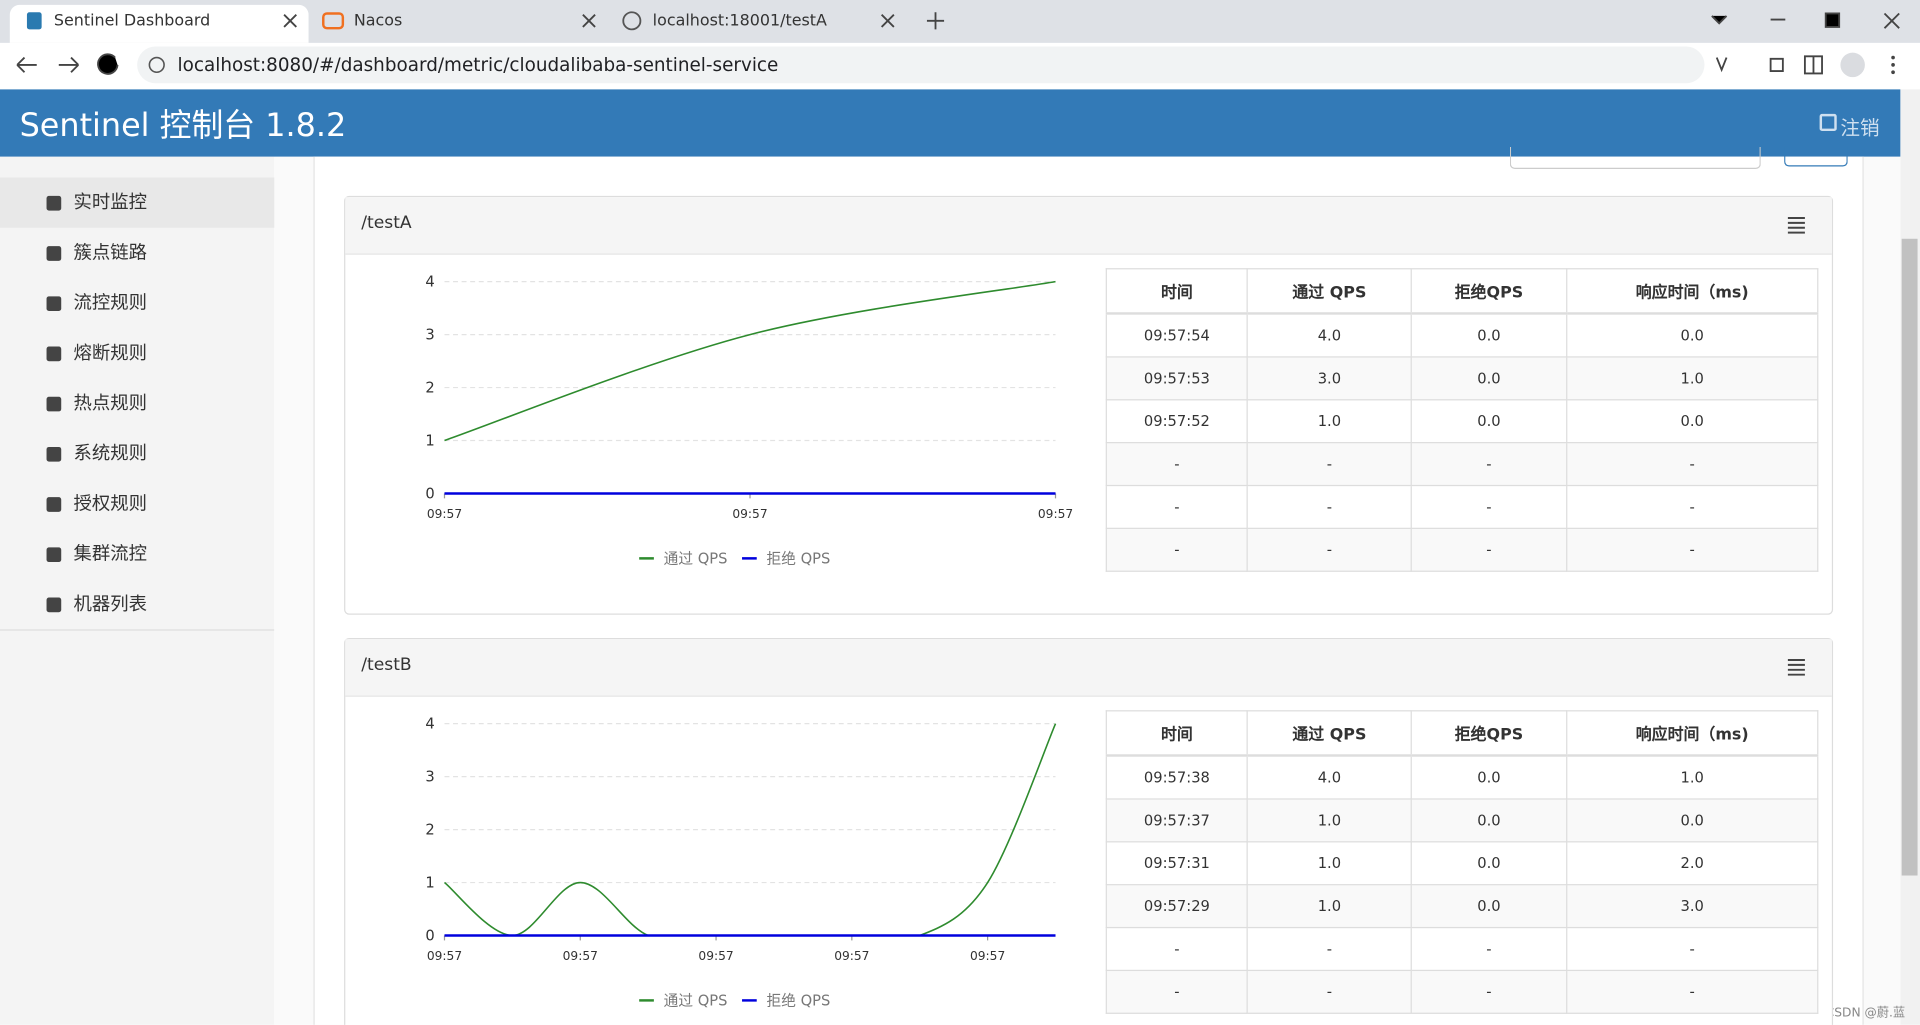 Image resolution: width=1920 pixels, height=1025 pixels. Describe the element at coordinates (739, 21) in the screenshot. I see `tab: localhost:18001/testA` at that location.